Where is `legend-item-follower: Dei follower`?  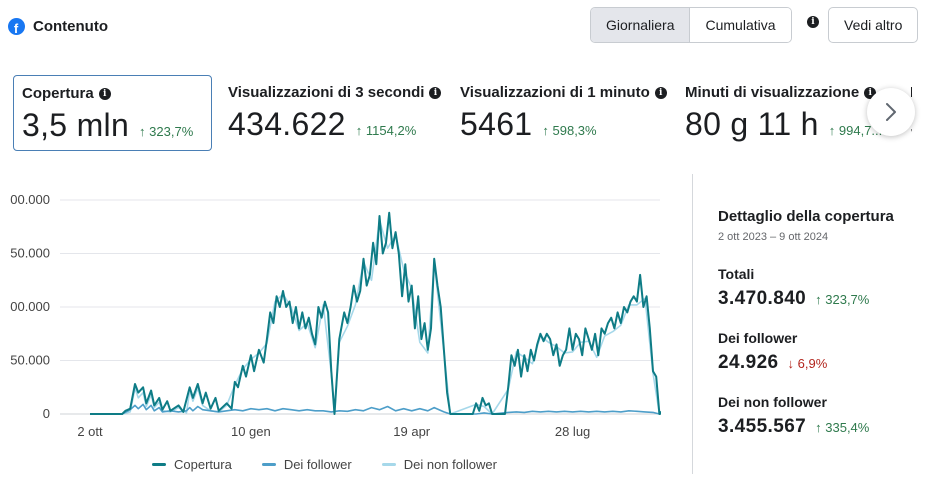 legend-item-follower: Dei follower is located at coordinates (306, 464).